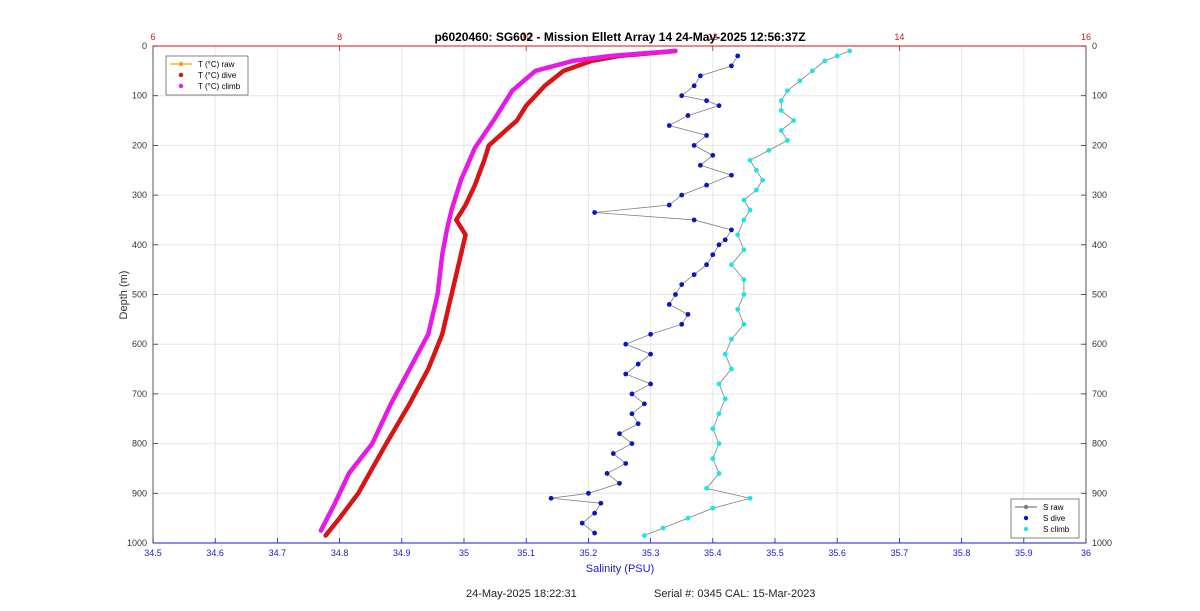  What do you see at coordinates (521, 594) in the screenshot?
I see `footer-timestamp: 24-May-2025 18:22:31` at bounding box center [521, 594].